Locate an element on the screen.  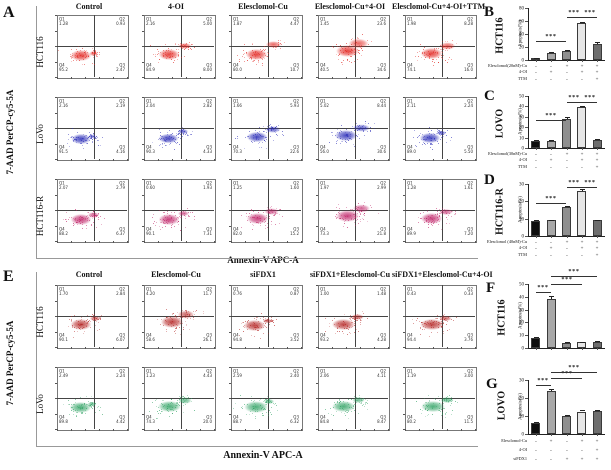
significance-line is located at coordinates (589, 18).